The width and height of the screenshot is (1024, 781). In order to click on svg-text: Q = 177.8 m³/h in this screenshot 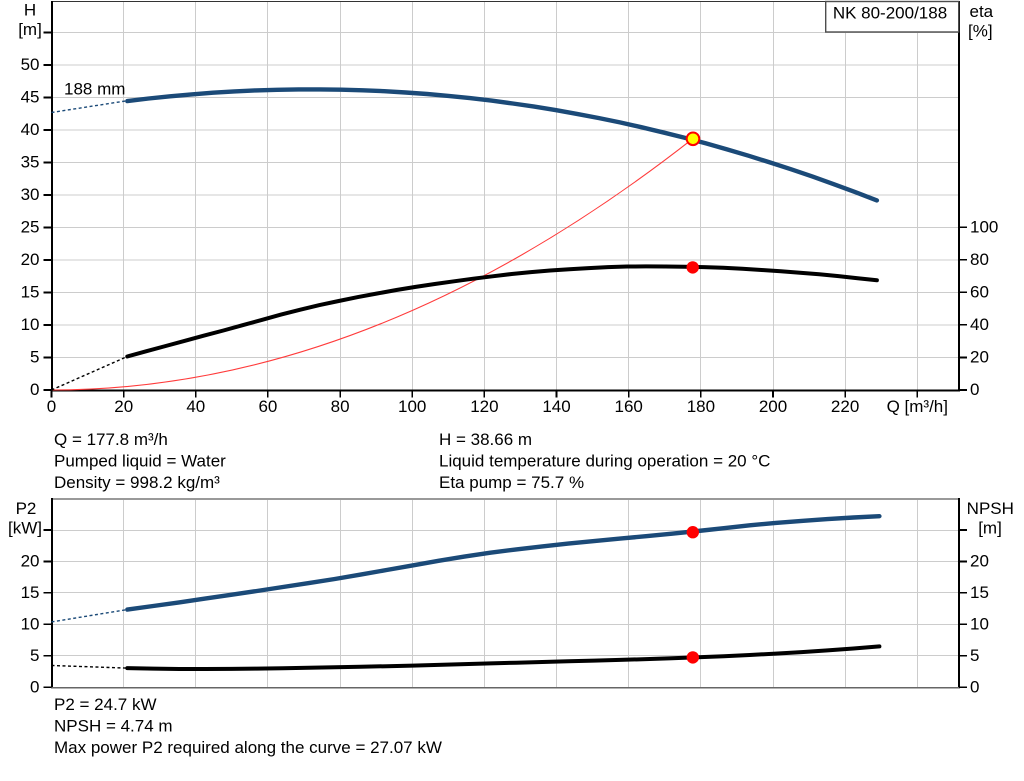, I will do `click(111, 439)`.